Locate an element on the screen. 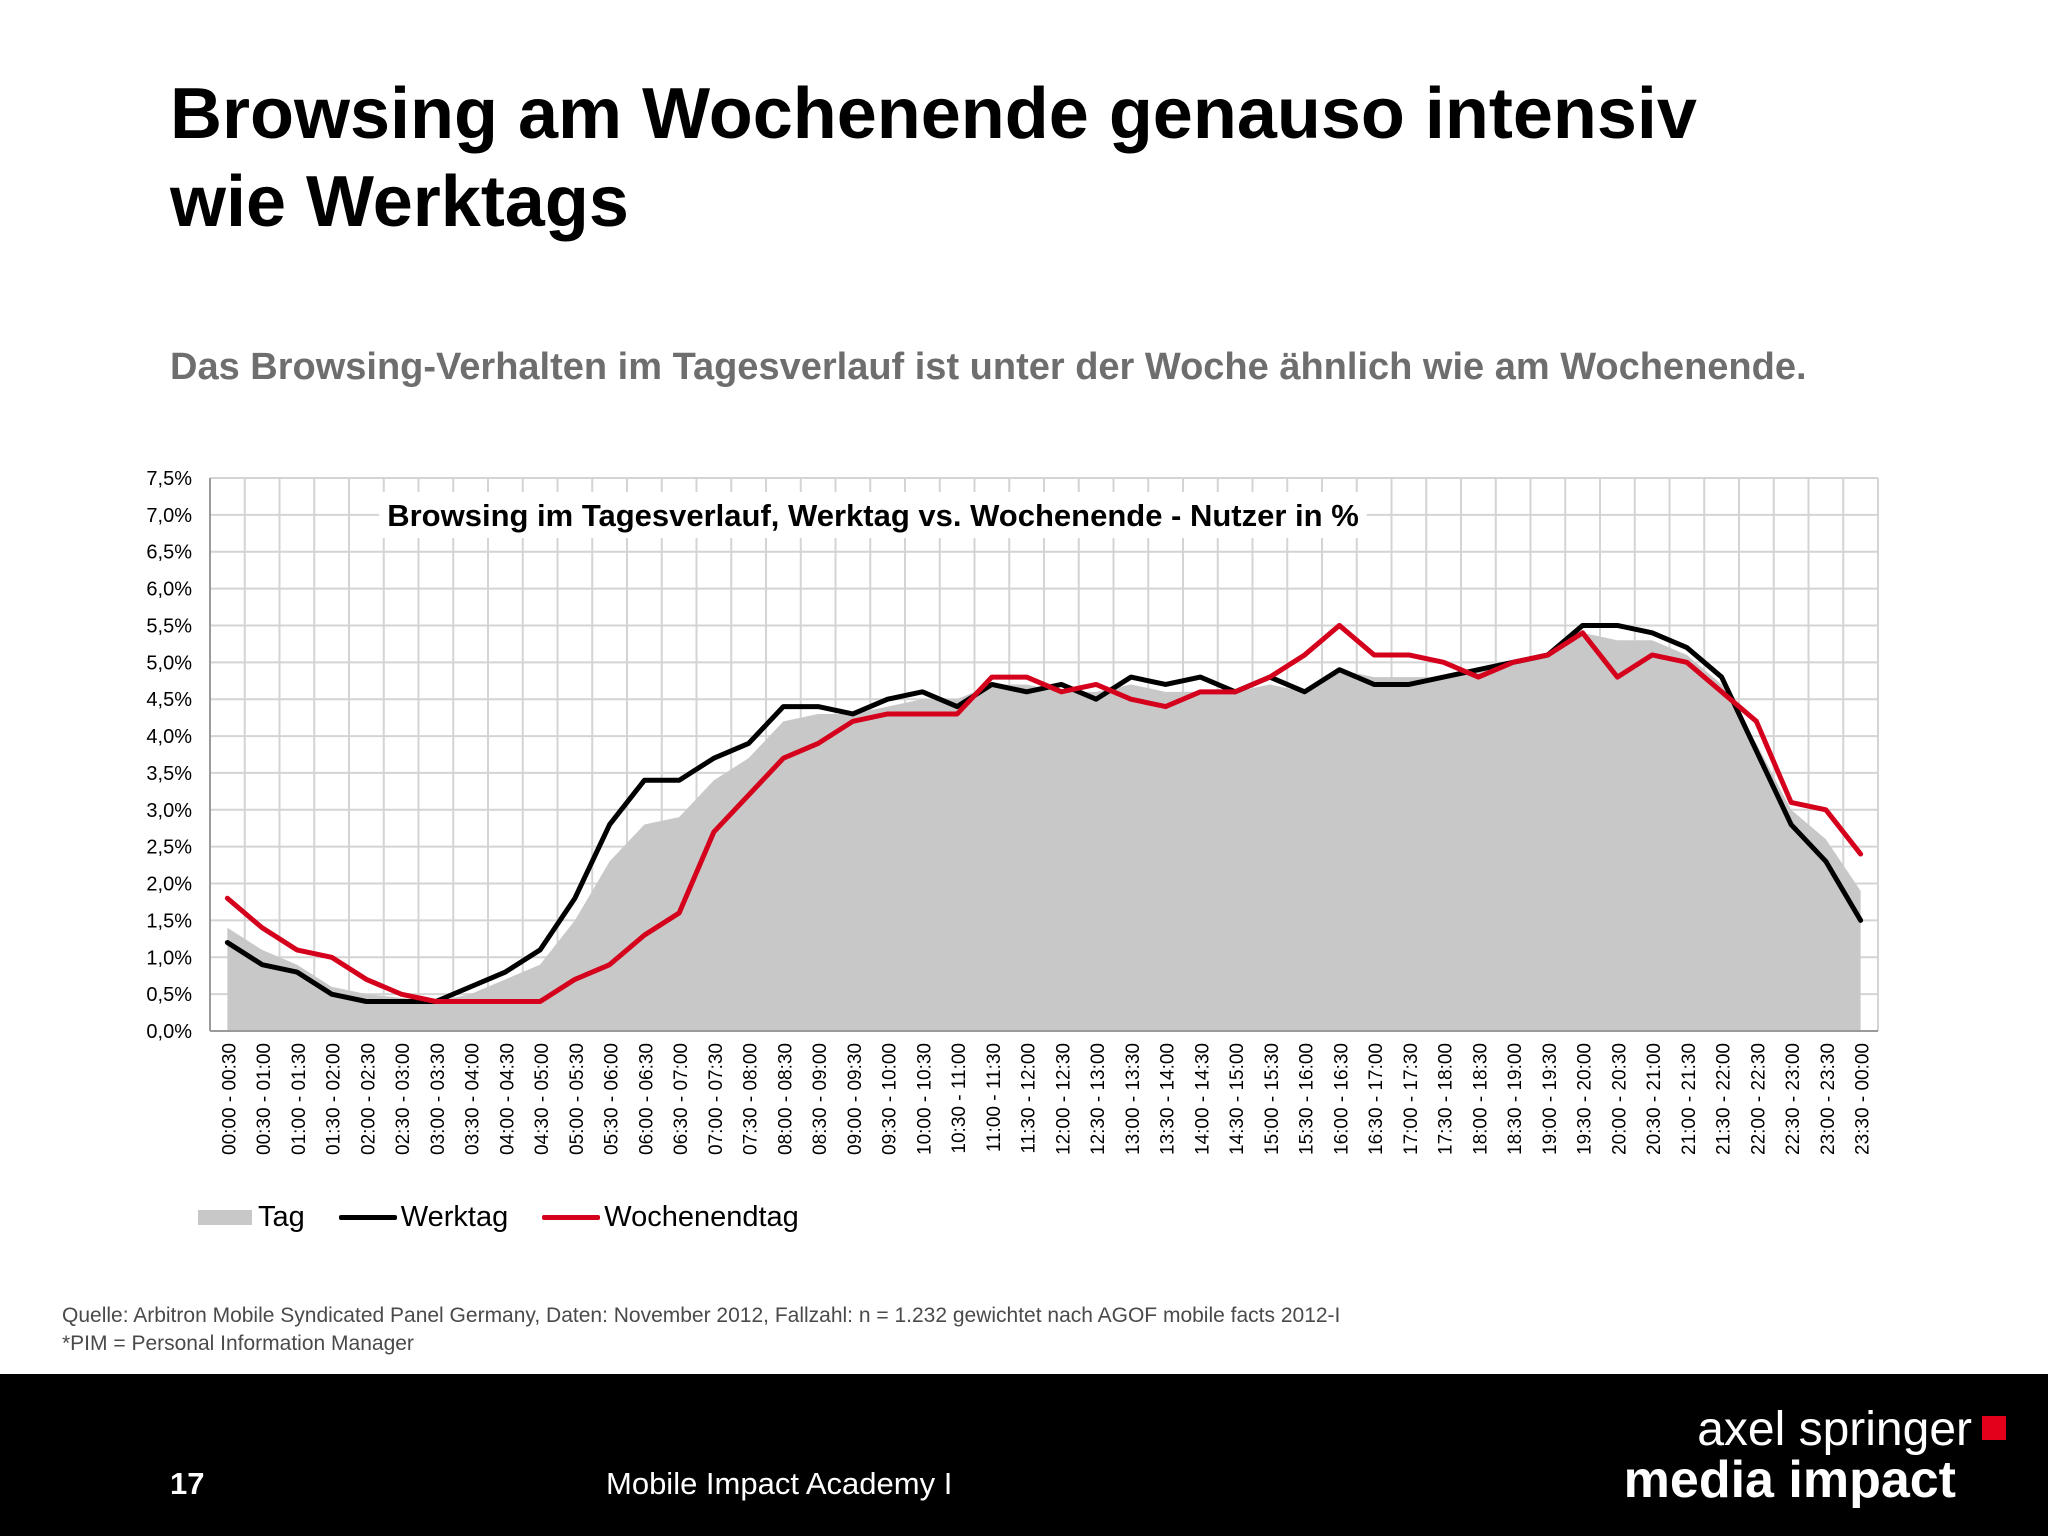 This screenshot has width=2048, height=1536. x-tick-label: 07:00 - 07:30 is located at coordinates (716, 1099).